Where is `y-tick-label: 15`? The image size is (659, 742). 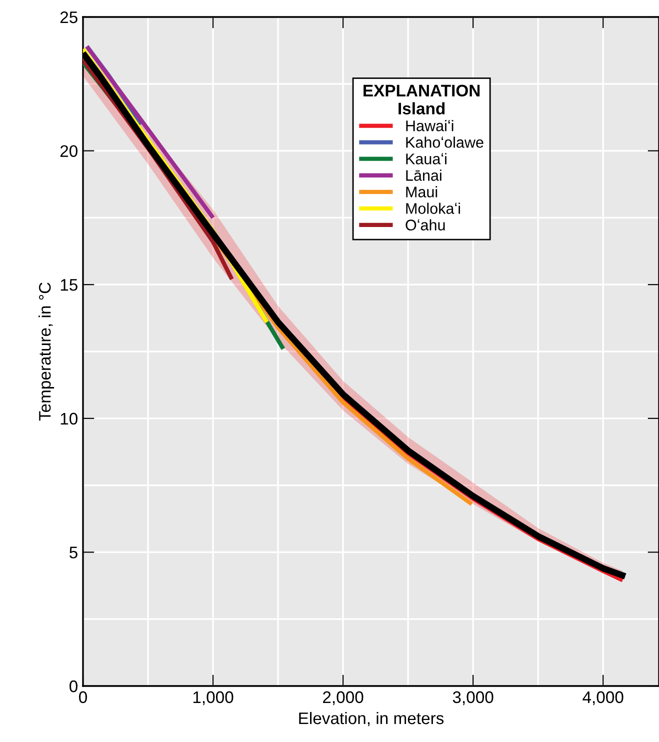 y-tick-label: 15 is located at coordinates (69, 285).